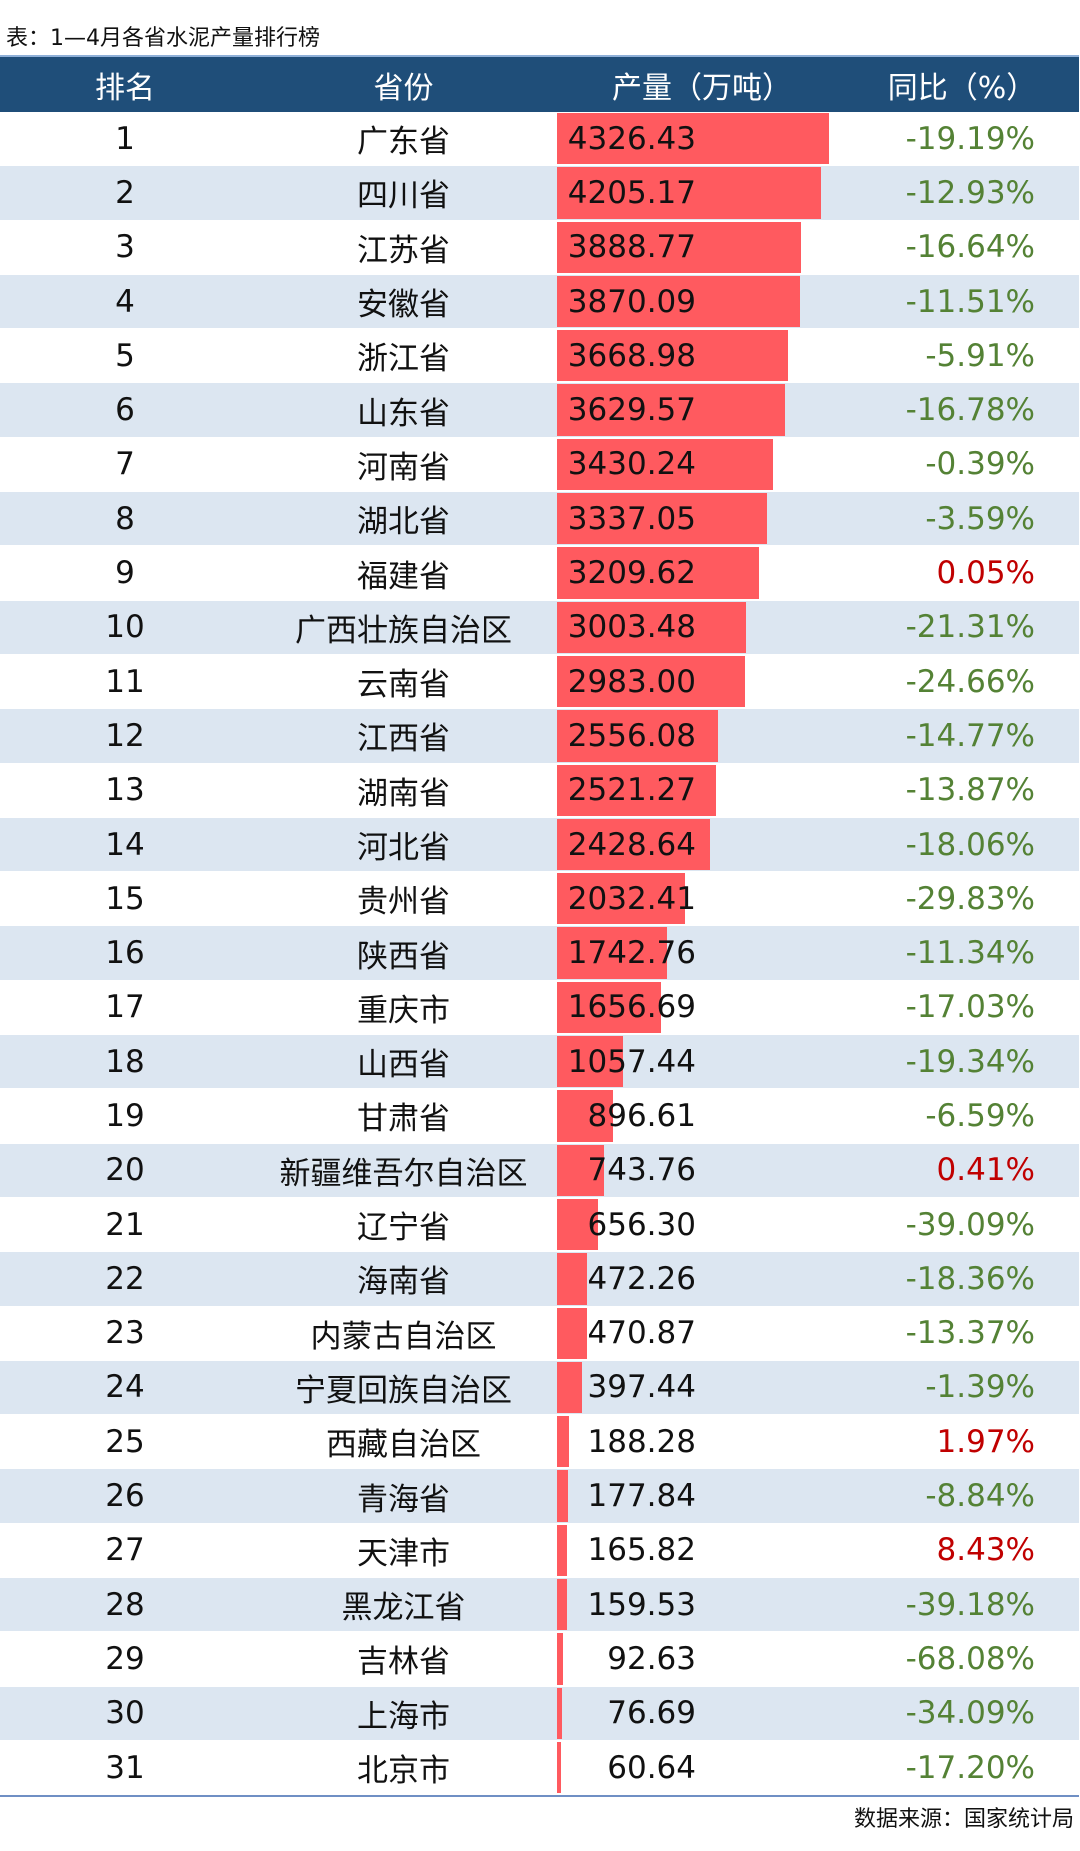 The width and height of the screenshot is (1080, 1851). What do you see at coordinates (641, 1441) in the screenshot?
I see `output-value: 188.28` at bounding box center [641, 1441].